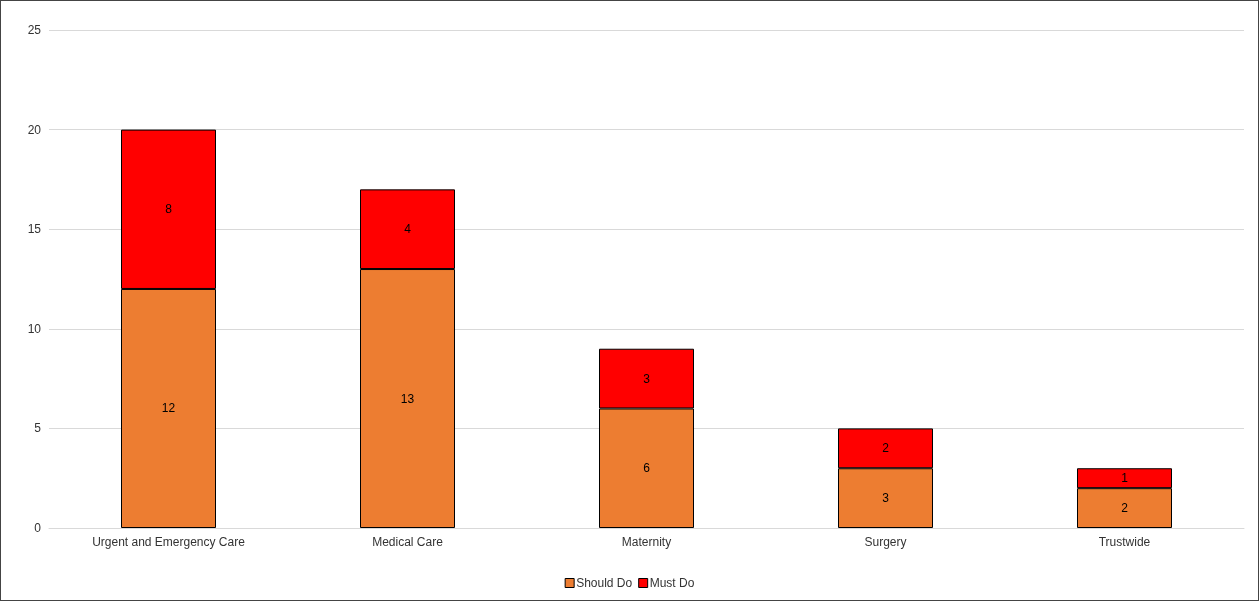  I want to click on y-tick-label: 0, so click(38, 528).